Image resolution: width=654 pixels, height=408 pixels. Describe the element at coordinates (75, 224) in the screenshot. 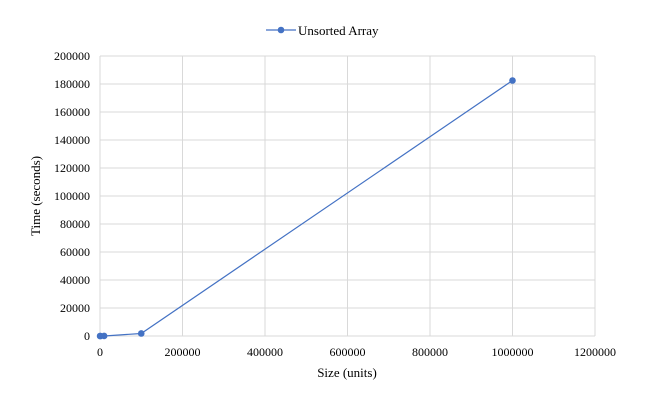

I see `y-tick-label: 80000` at that location.